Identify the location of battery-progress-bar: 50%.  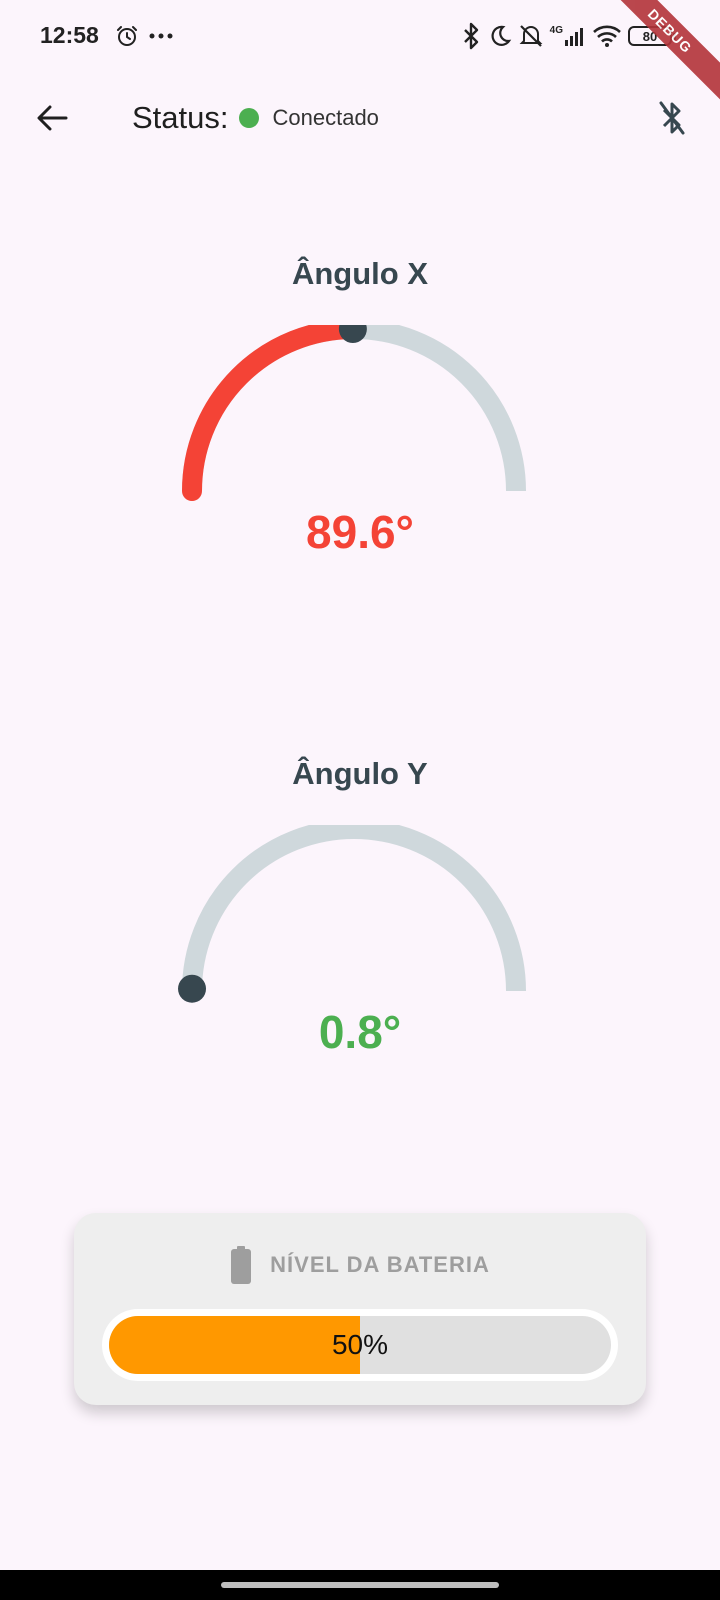
(360, 1345).